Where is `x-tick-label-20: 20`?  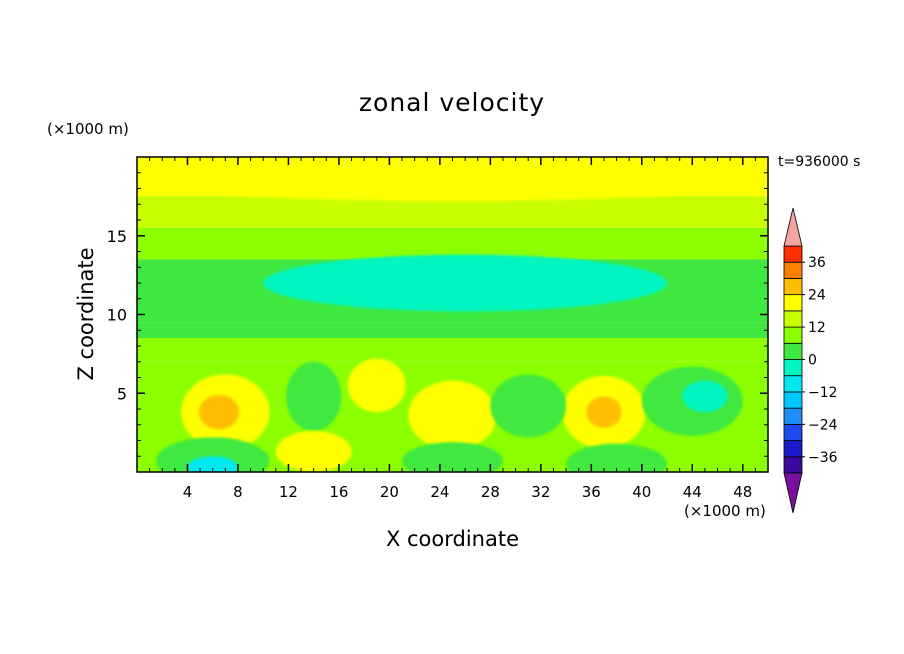
x-tick-label-20: 20 is located at coordinates (389, 492).